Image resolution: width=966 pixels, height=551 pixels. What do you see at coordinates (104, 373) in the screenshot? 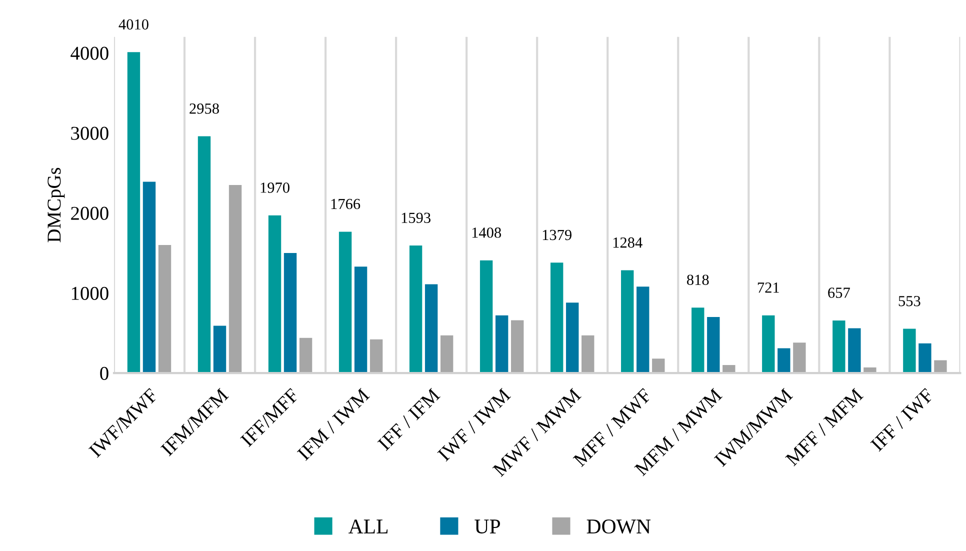
I see `y-tick-label: 0` at bounding box center [104, 373].